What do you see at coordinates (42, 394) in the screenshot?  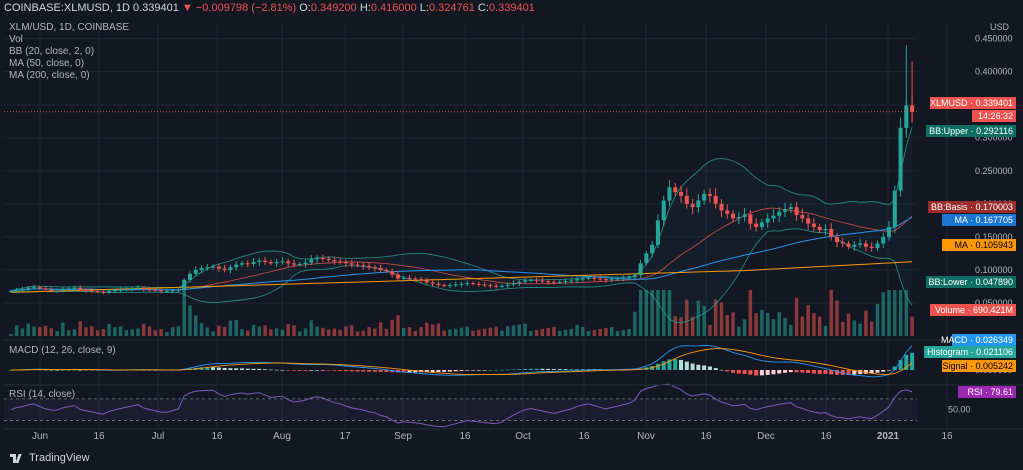 I see `legend-rsi: RSI (14, close)` at bounding box center [42, 394].